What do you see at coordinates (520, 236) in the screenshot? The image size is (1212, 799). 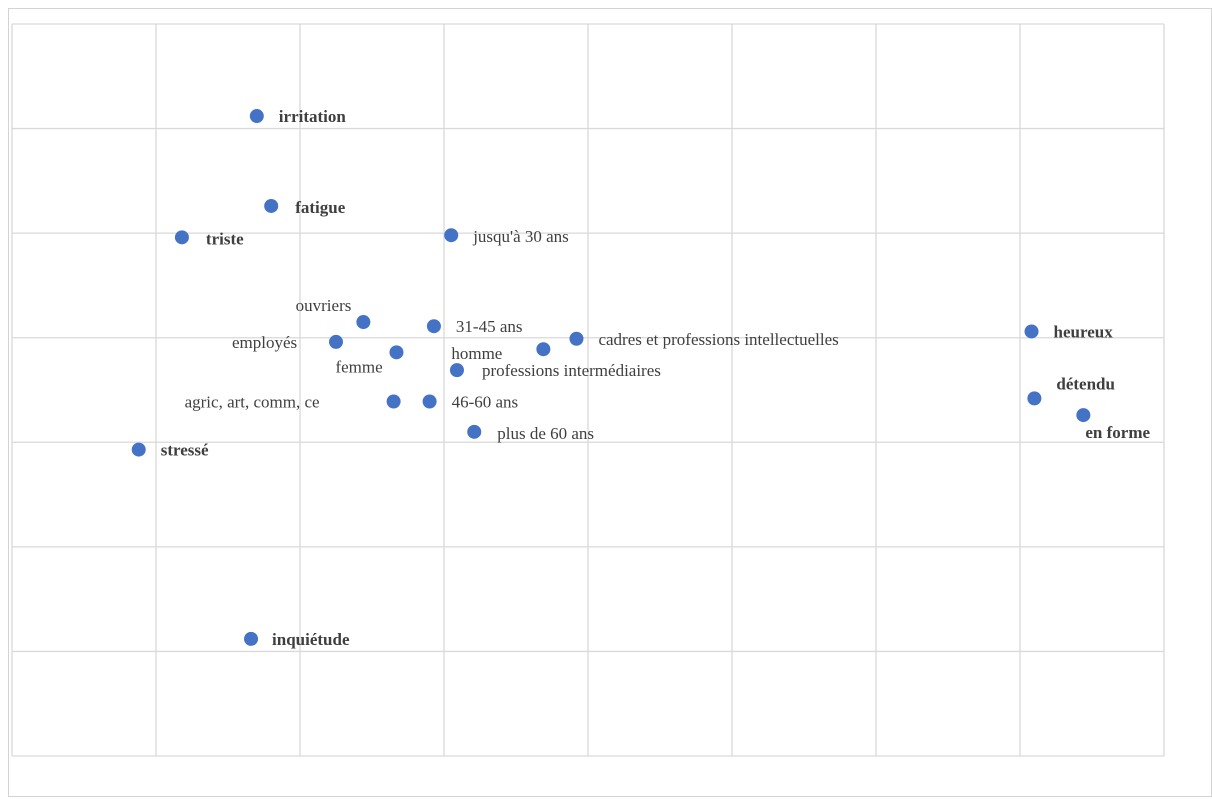 I see `data-label-jusqu-à-30-ans: jusqu'à 30 ans` at bounding box center [520, 236].